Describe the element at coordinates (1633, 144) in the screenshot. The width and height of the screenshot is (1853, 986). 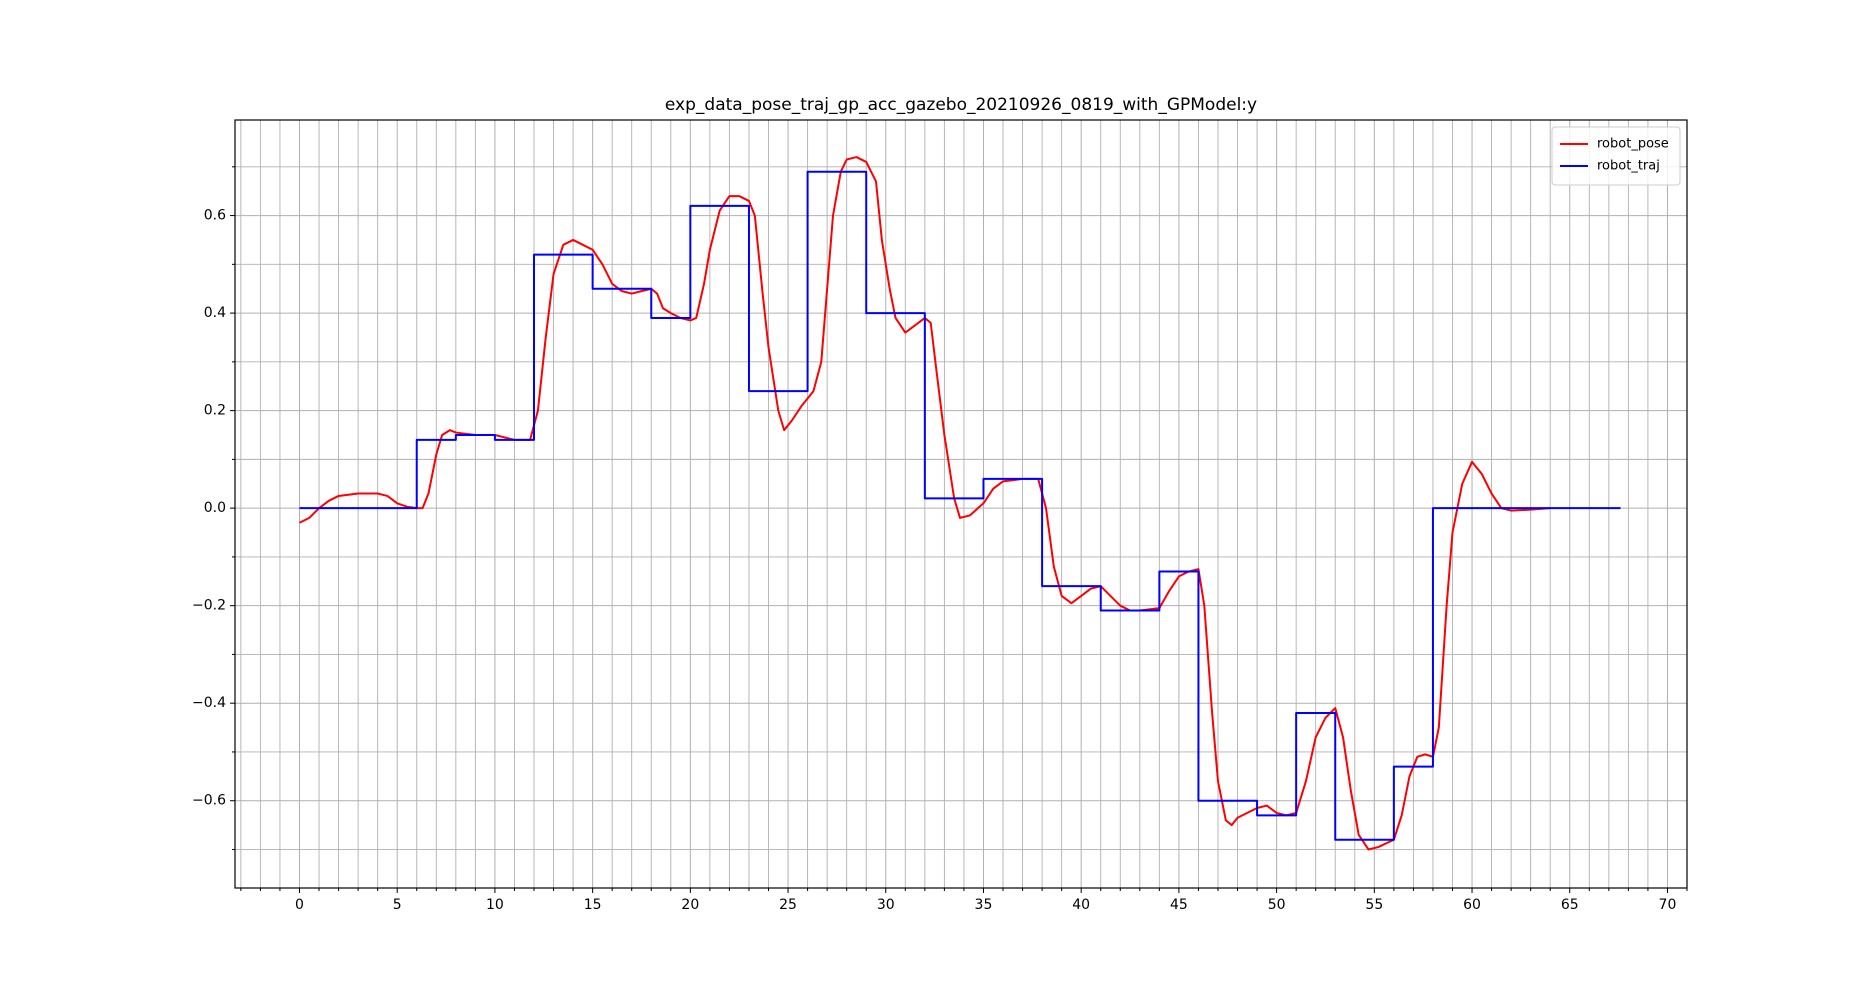
I see `legend-label: robot_pose` at that location.